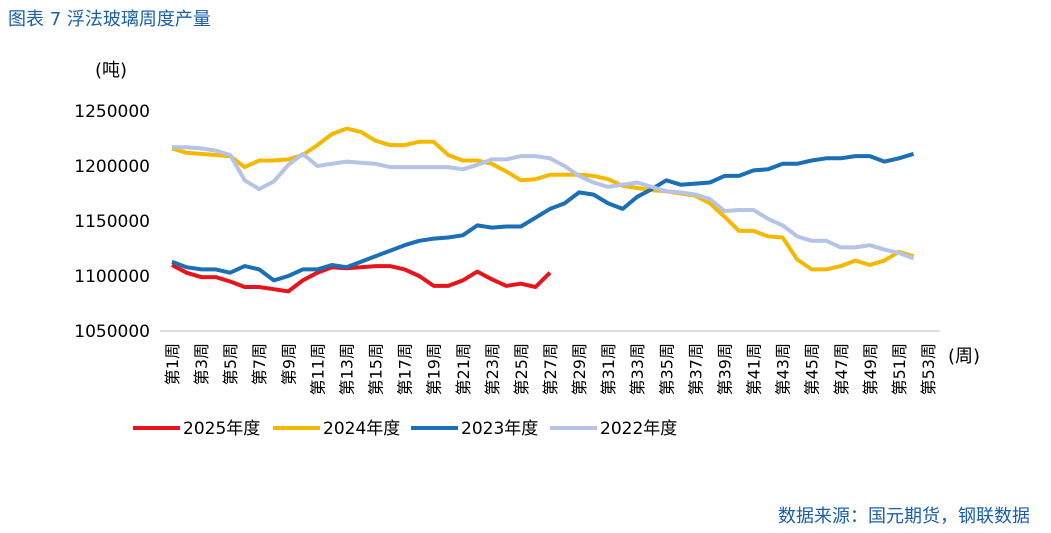 This screenshot has height=533, width=1051. What do you see at coordinates (112, 112) in the screenshot?
I see `y-tick-label: 1250000` at bounding box center [112, 112].